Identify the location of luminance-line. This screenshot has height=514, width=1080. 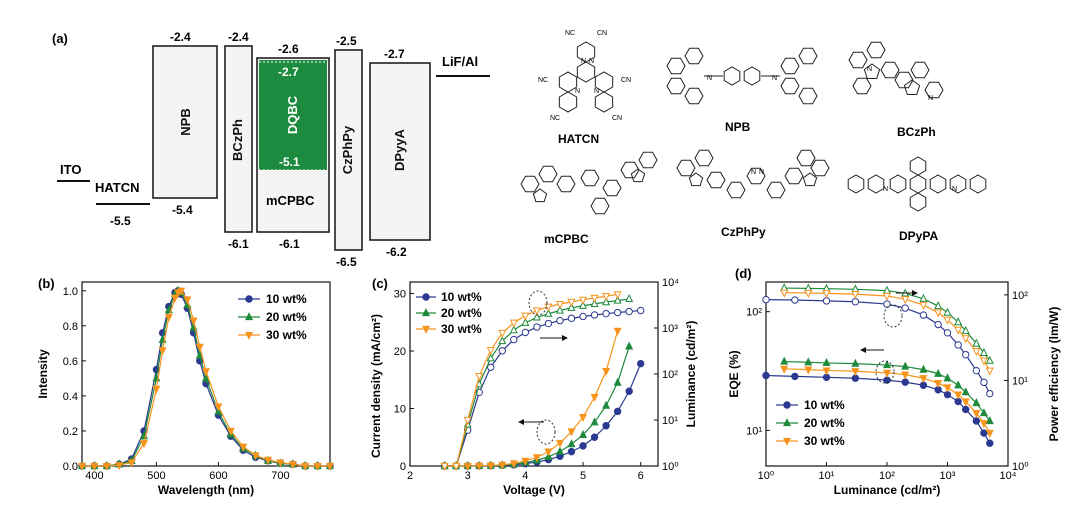
(531, 380).